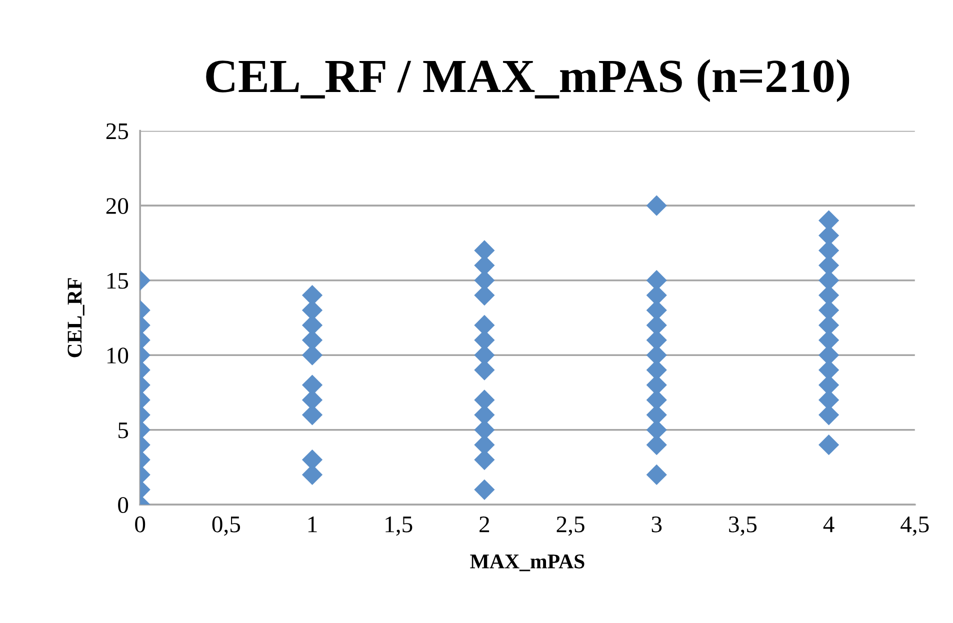 The width and height of the screenshot is (953, 623). I want to click on y-tick-label: 0, so click(123, 505).